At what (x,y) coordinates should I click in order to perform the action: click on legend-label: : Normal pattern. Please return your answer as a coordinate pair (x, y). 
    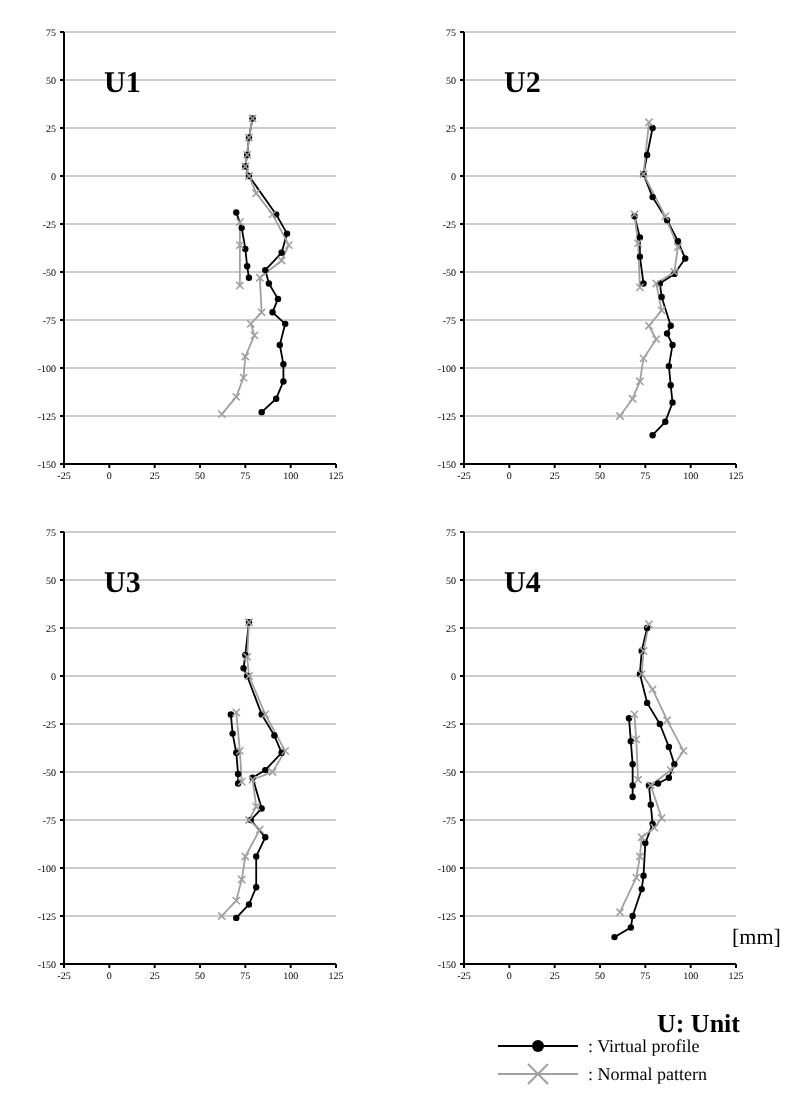
    Looking at the image, I should click on (648, 1074).